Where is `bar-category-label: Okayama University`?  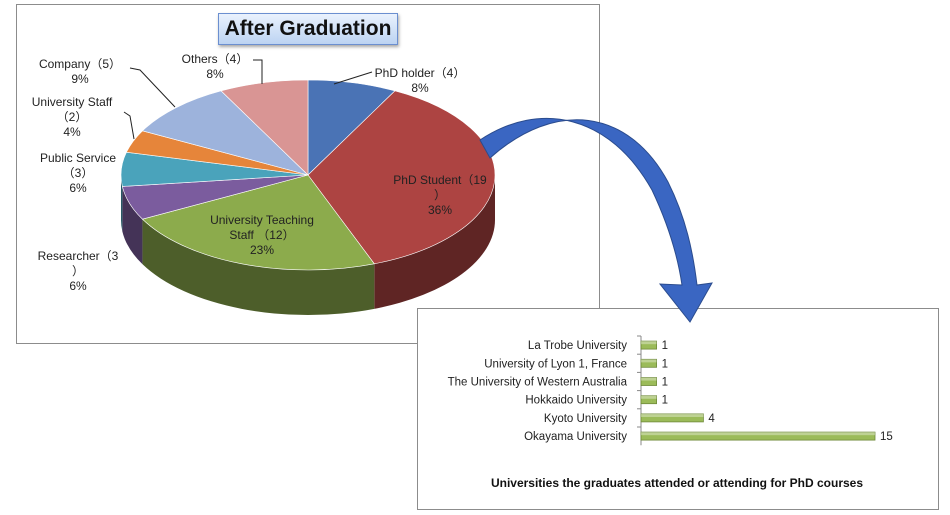
bar-category-label: Okayama University is located at coordinates (575, 437).